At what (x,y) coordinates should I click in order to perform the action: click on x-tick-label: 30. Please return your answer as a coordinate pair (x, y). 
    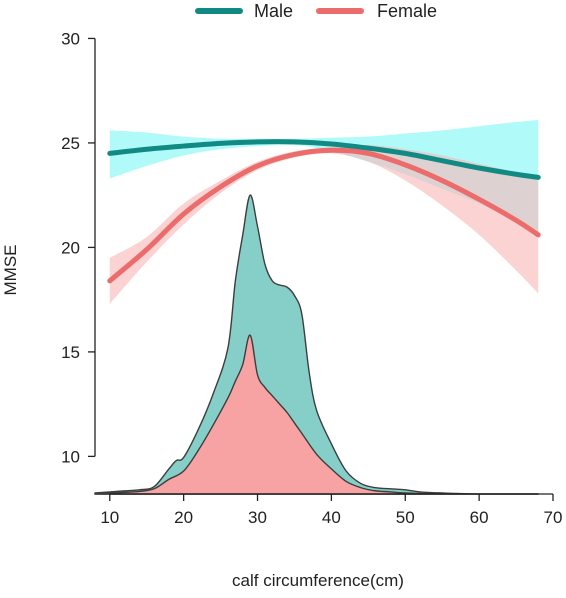
    Looking at the image, I should click on (257, 517).